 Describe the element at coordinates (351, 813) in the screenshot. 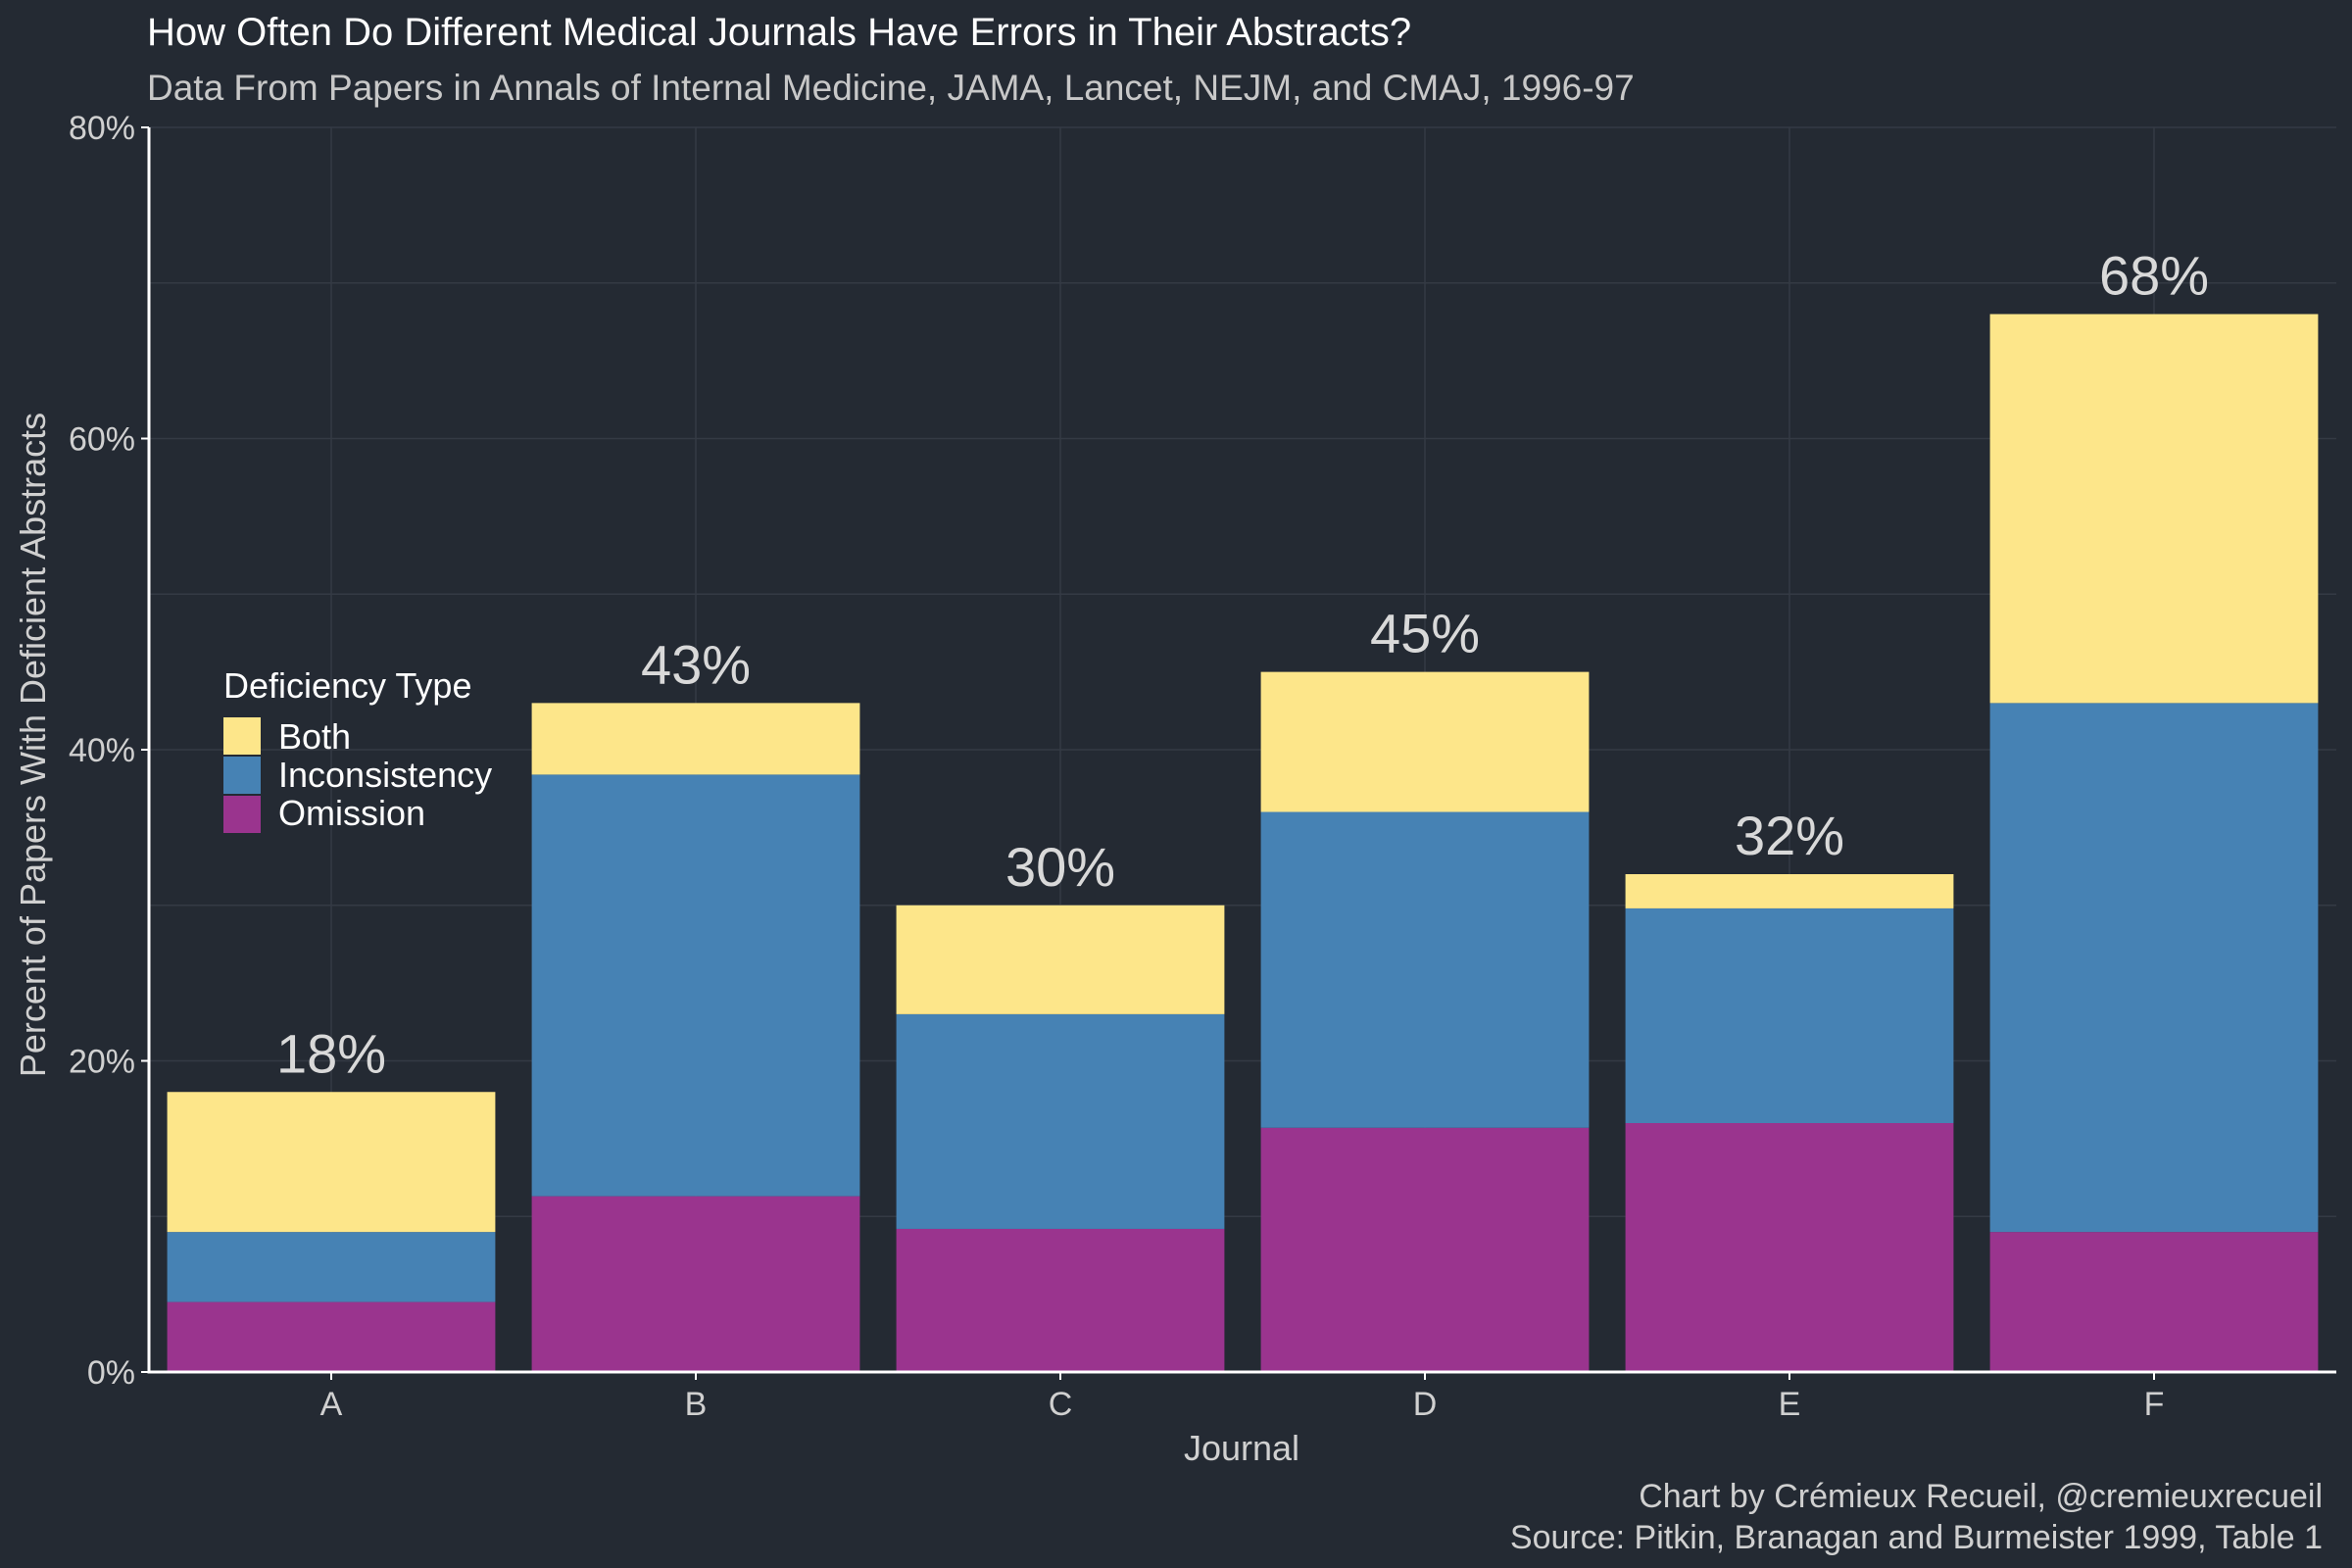

I see `legend-label-omission: Omission` at that location.